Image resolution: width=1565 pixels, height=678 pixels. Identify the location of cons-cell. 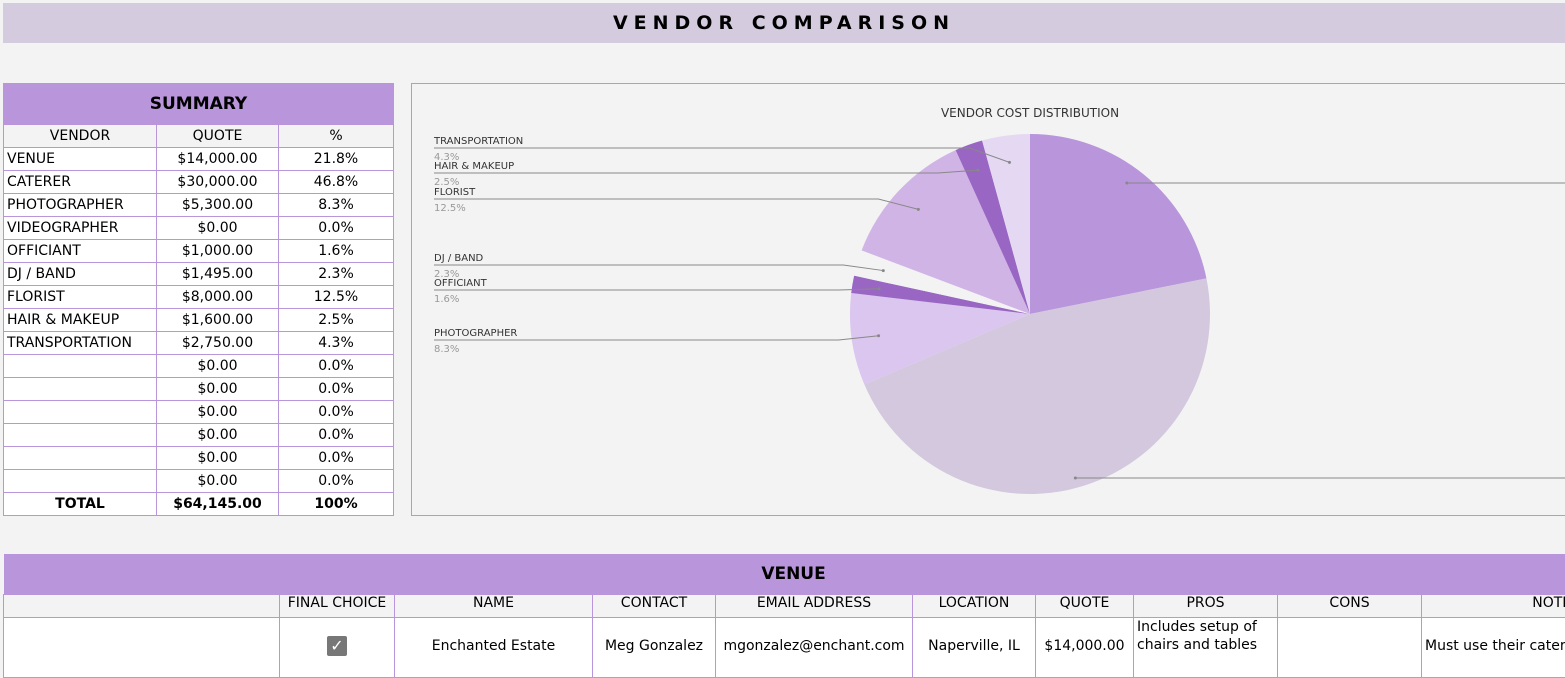
(1350, 647).